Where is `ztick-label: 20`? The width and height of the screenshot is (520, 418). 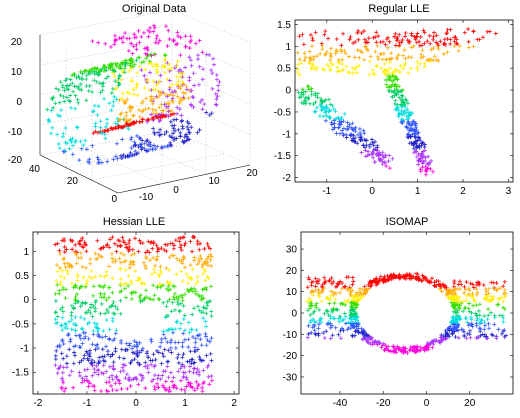 ztick-label: 20 is located at coordinates (17, 42).